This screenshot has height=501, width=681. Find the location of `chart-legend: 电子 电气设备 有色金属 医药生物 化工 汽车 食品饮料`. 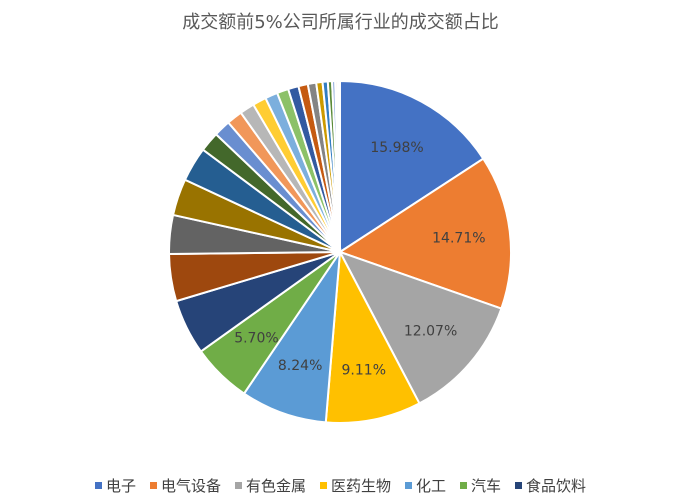

chart-legend: 电子 电气设备 有色金属 医药生物 化工 汽车 食品饮料 is located at coordinates (340, 485).